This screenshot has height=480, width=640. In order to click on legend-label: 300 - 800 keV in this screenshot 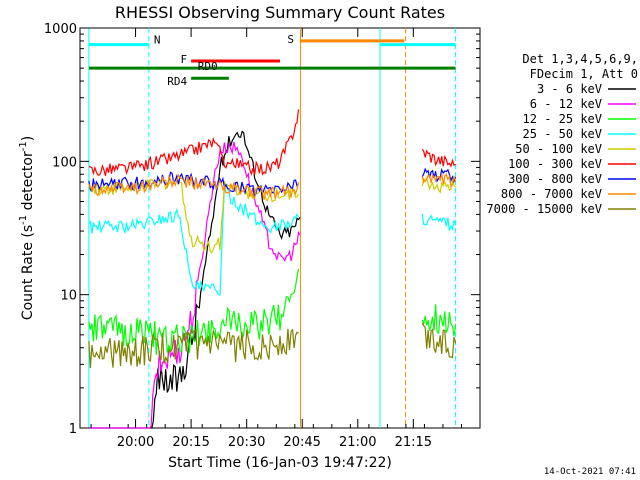, I will do `click(555, 179)`.